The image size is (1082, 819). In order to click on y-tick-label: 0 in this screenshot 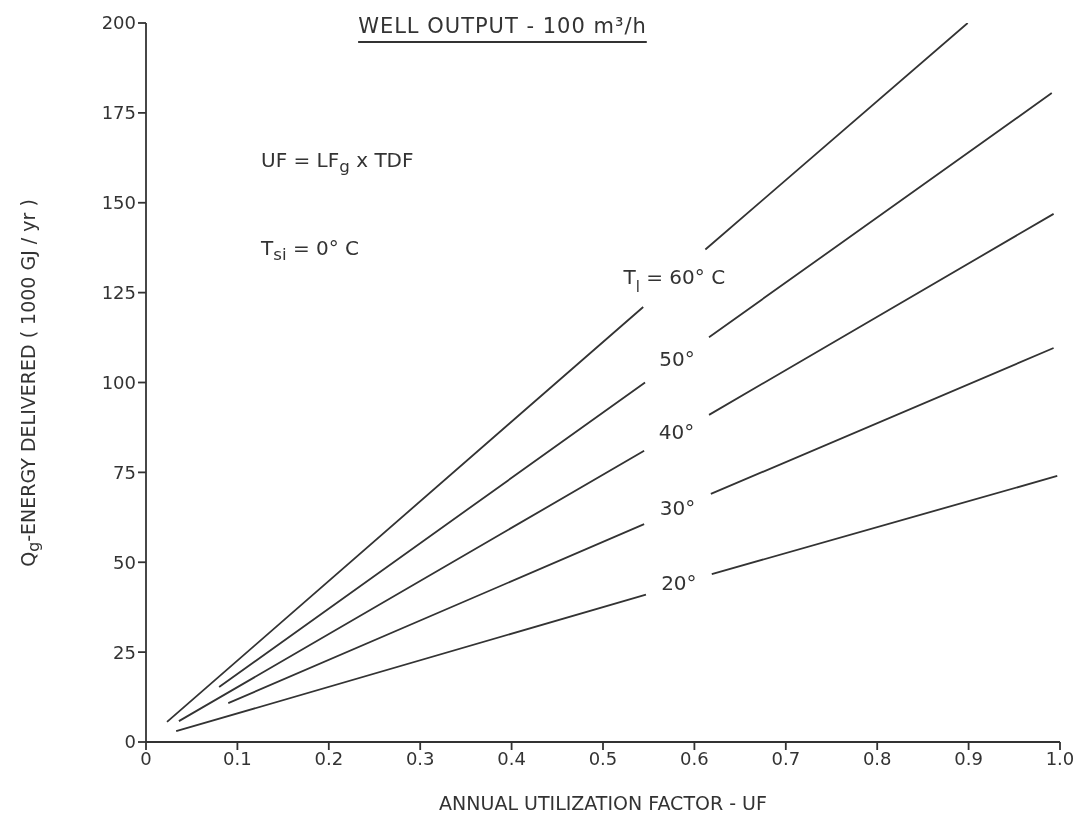, I will do `click(130, 742)`.